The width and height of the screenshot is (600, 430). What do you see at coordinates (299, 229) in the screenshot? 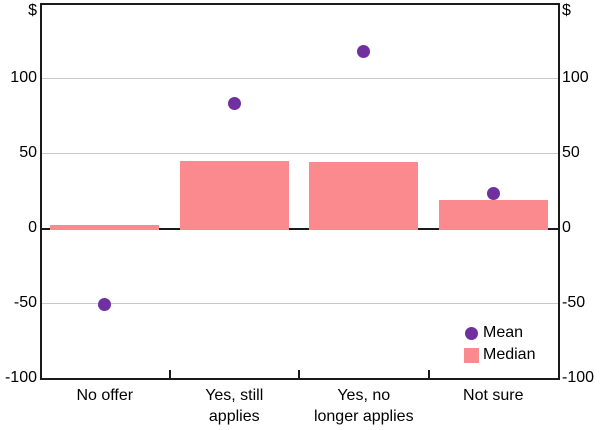
I see `zero-line` at bounding box center [299, 229].